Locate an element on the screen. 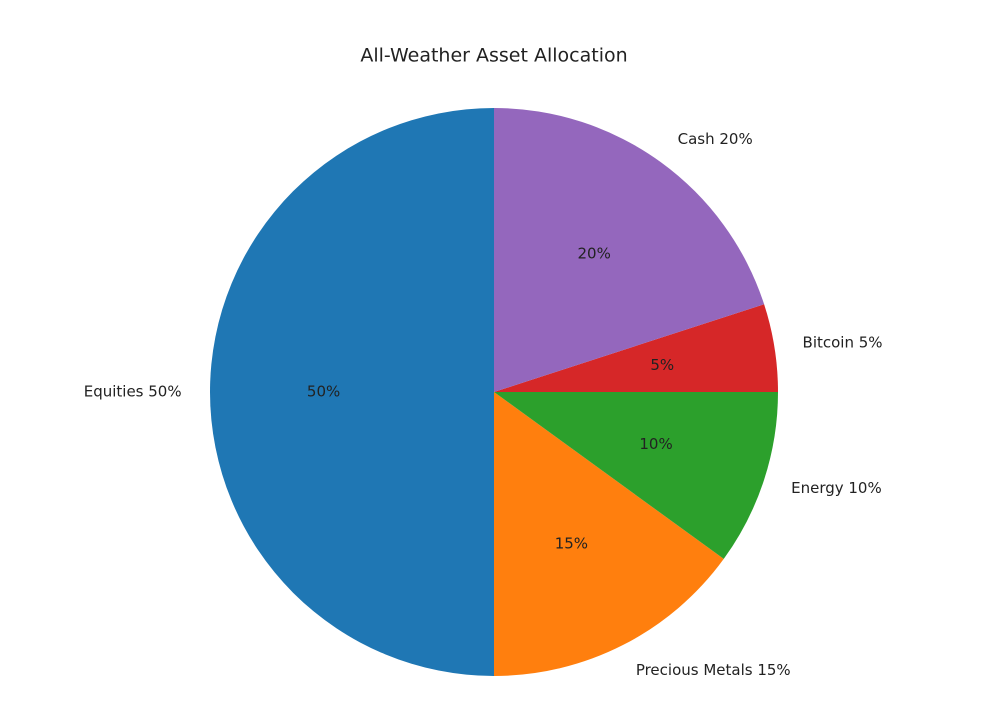 This screenshot has width=1000, height=715. value-label: 10% is located at coordinates (655, 444).